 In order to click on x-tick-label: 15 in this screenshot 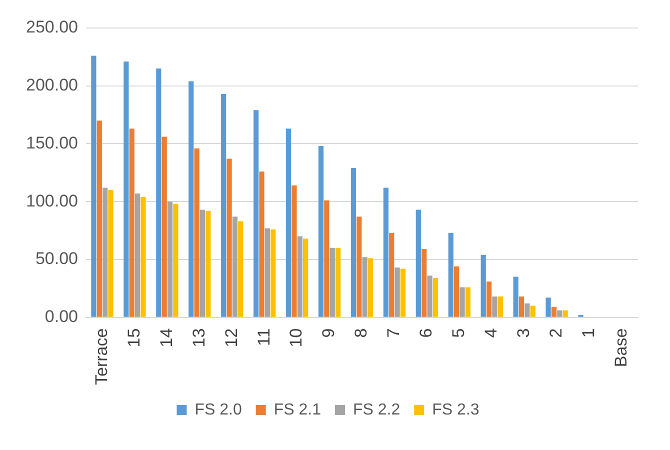, I will do `click(134, 338)`.